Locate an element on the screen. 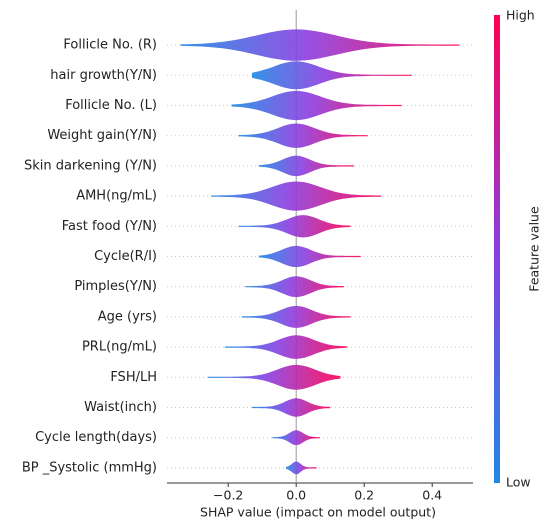  colorbar-label: Feature value is located at coordinates (534, 249).